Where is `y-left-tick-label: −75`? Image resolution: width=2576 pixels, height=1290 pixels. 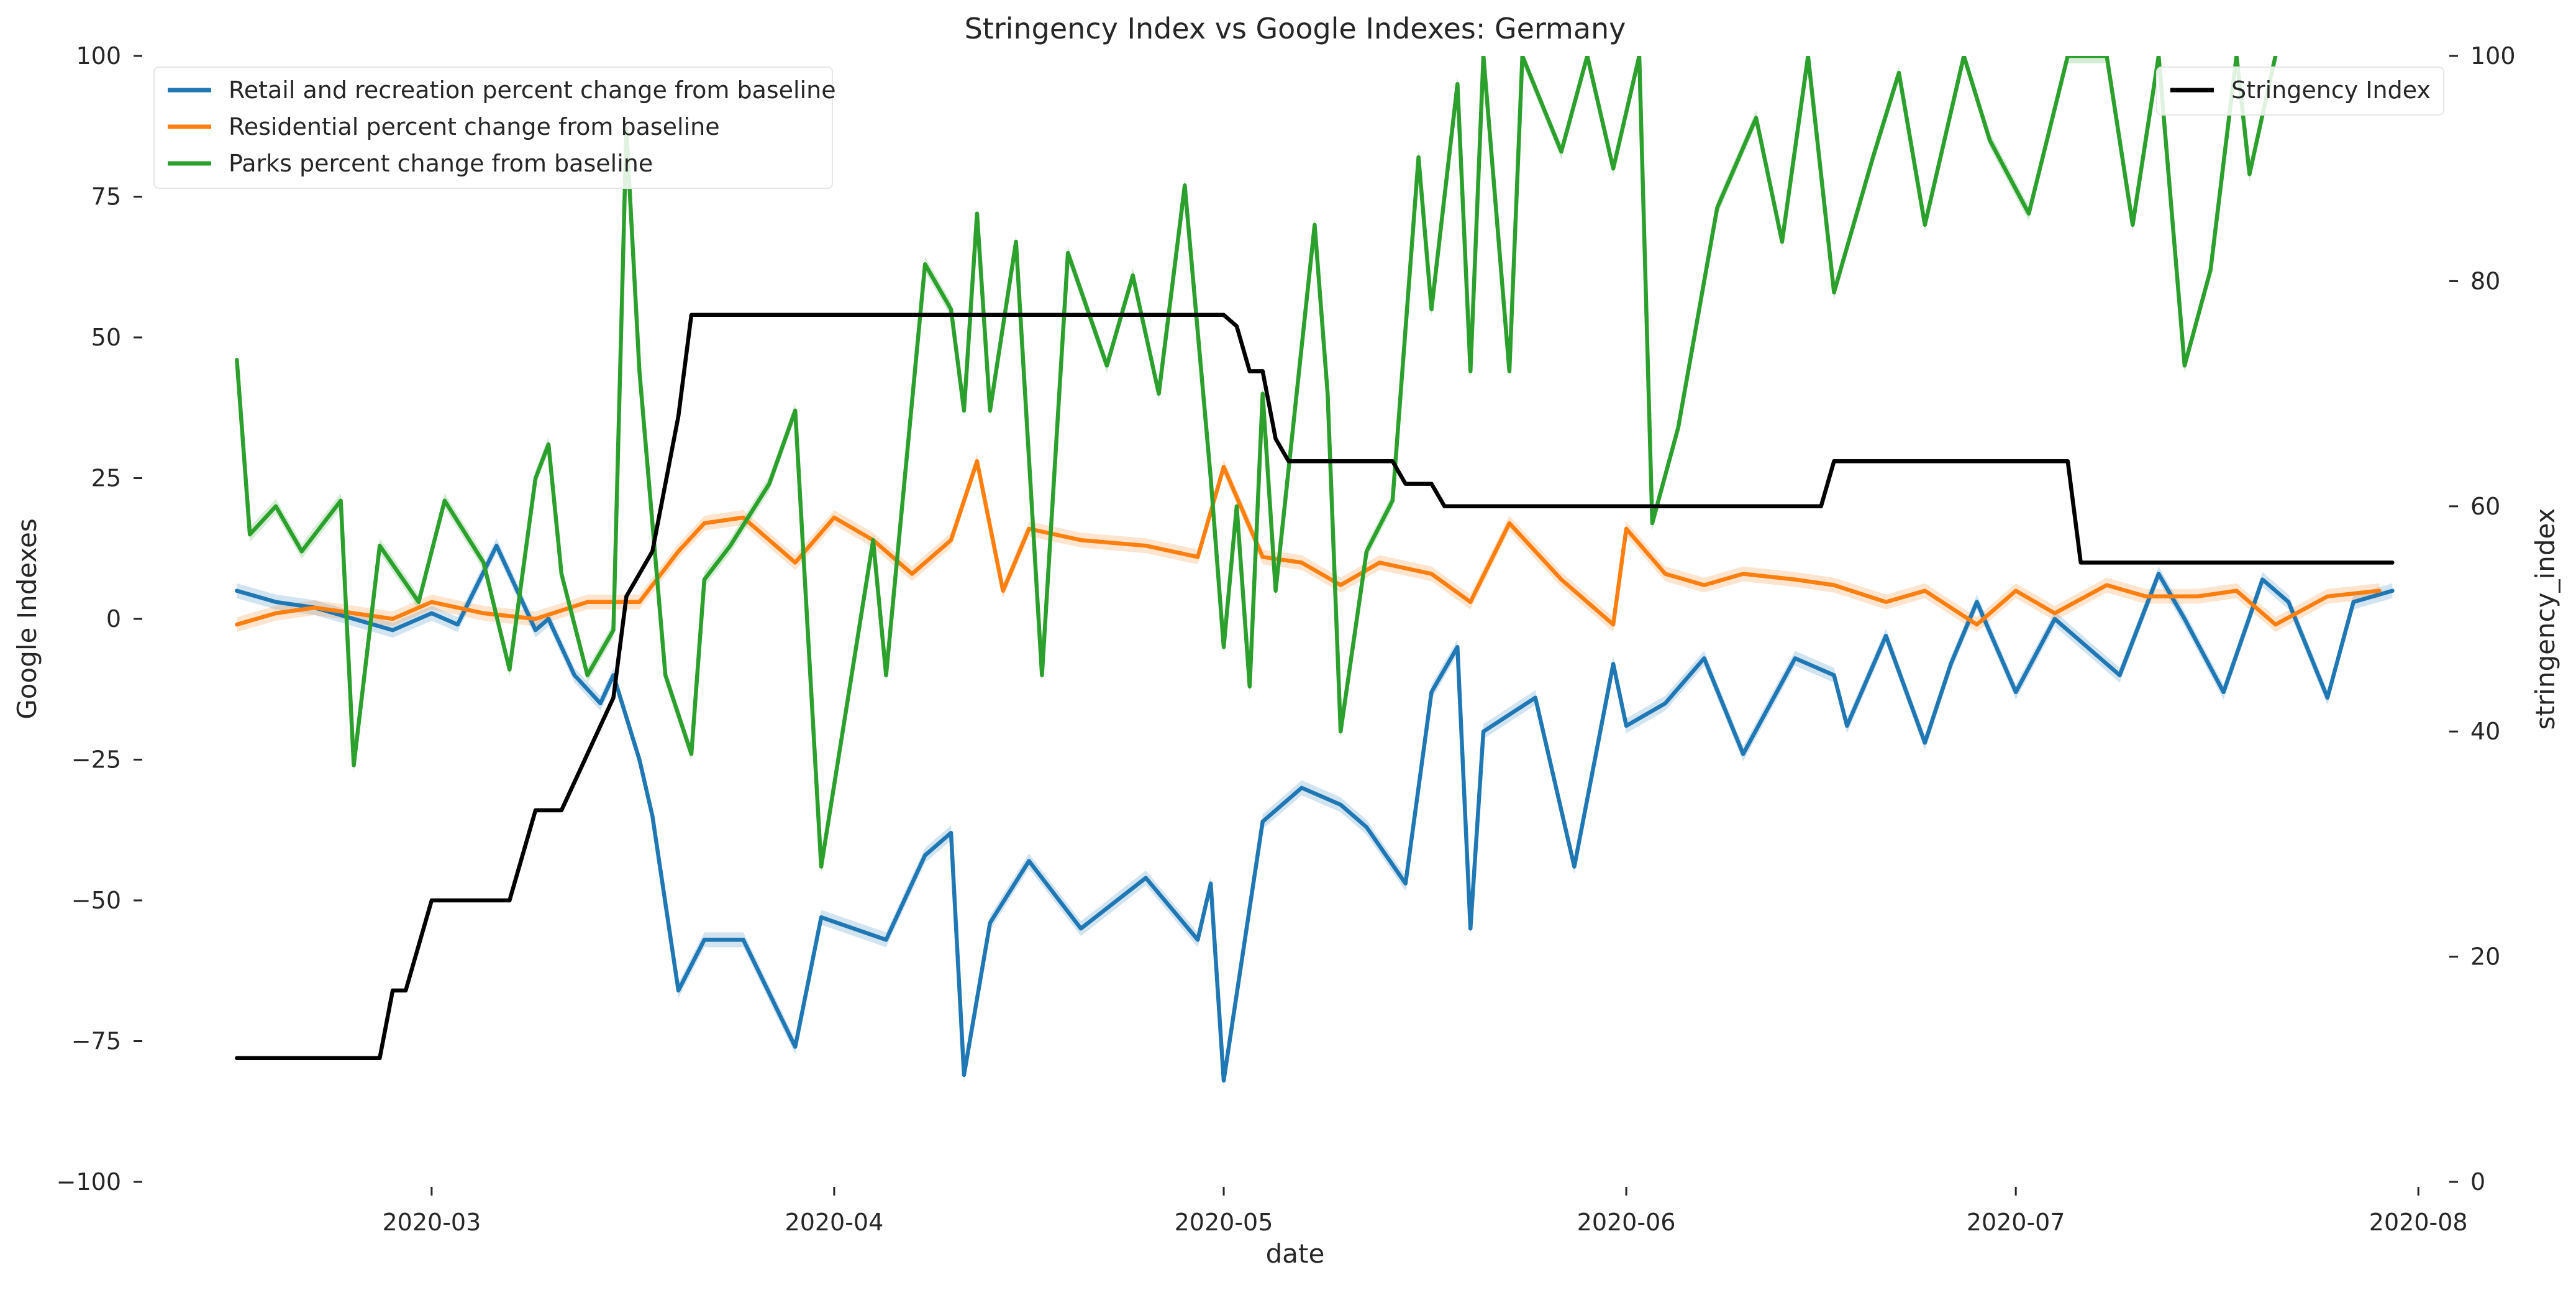
y-left-tick-label: −75 is located at coordinates (96, 1041).